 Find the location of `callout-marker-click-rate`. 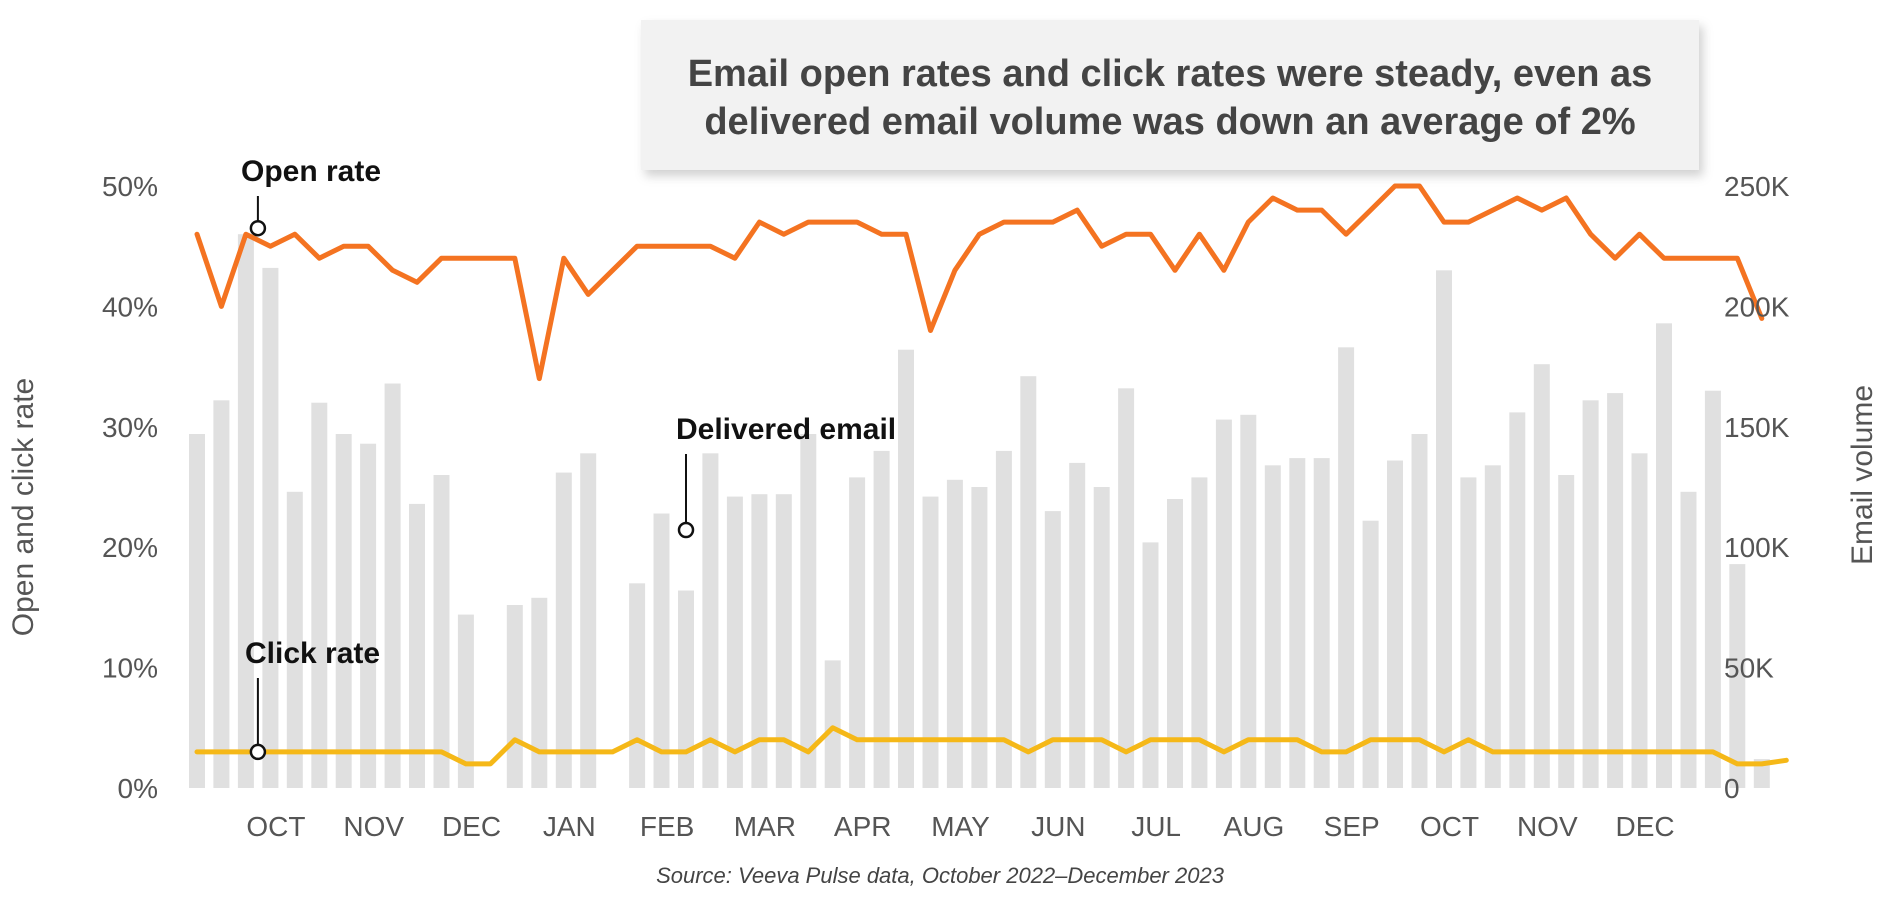

callout-marker-click-rate is located at coordinates (258, 752).